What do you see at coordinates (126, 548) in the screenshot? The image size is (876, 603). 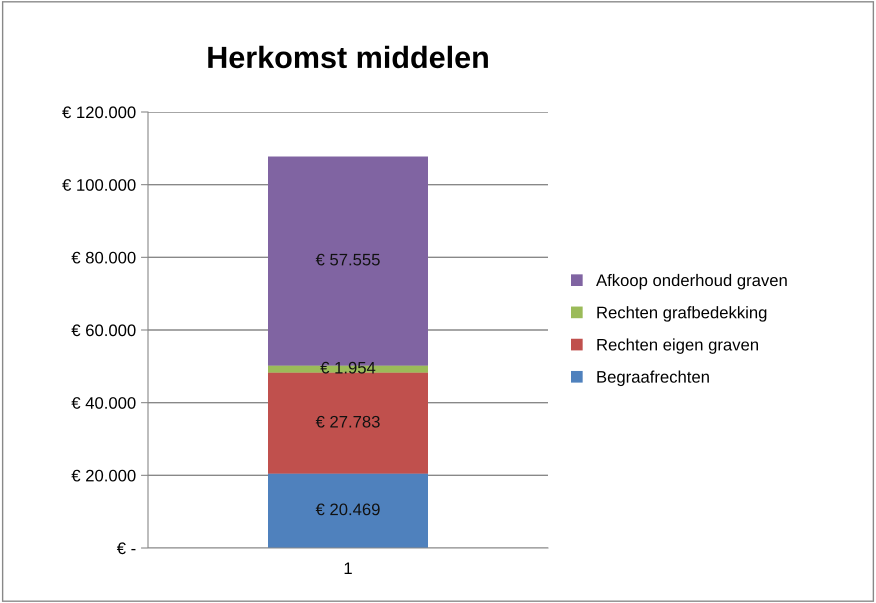 I see `y-tick-label: € -` at bounding box center [126, 548].